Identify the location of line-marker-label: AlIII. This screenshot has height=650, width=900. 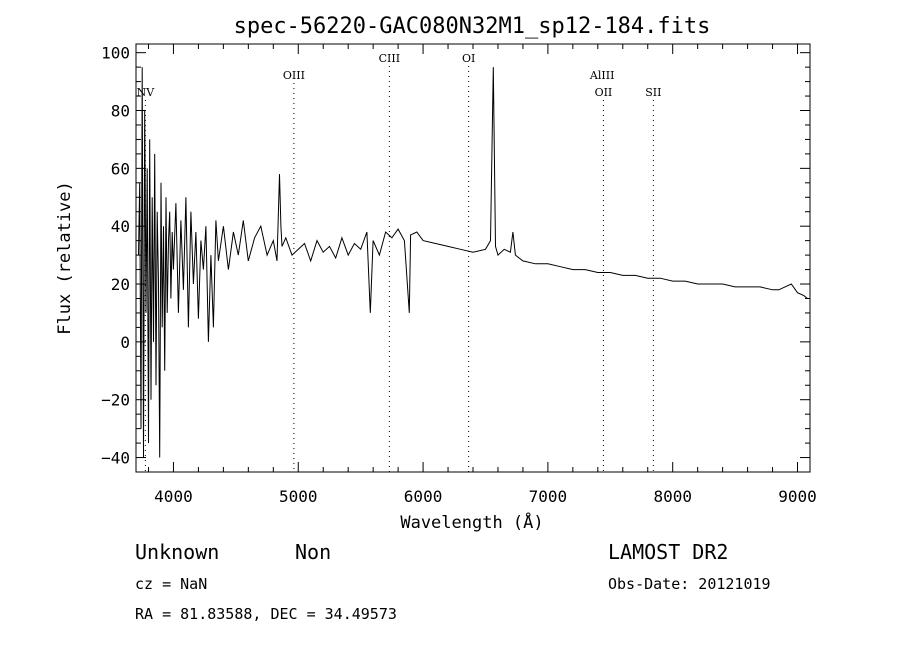
(602, 75).